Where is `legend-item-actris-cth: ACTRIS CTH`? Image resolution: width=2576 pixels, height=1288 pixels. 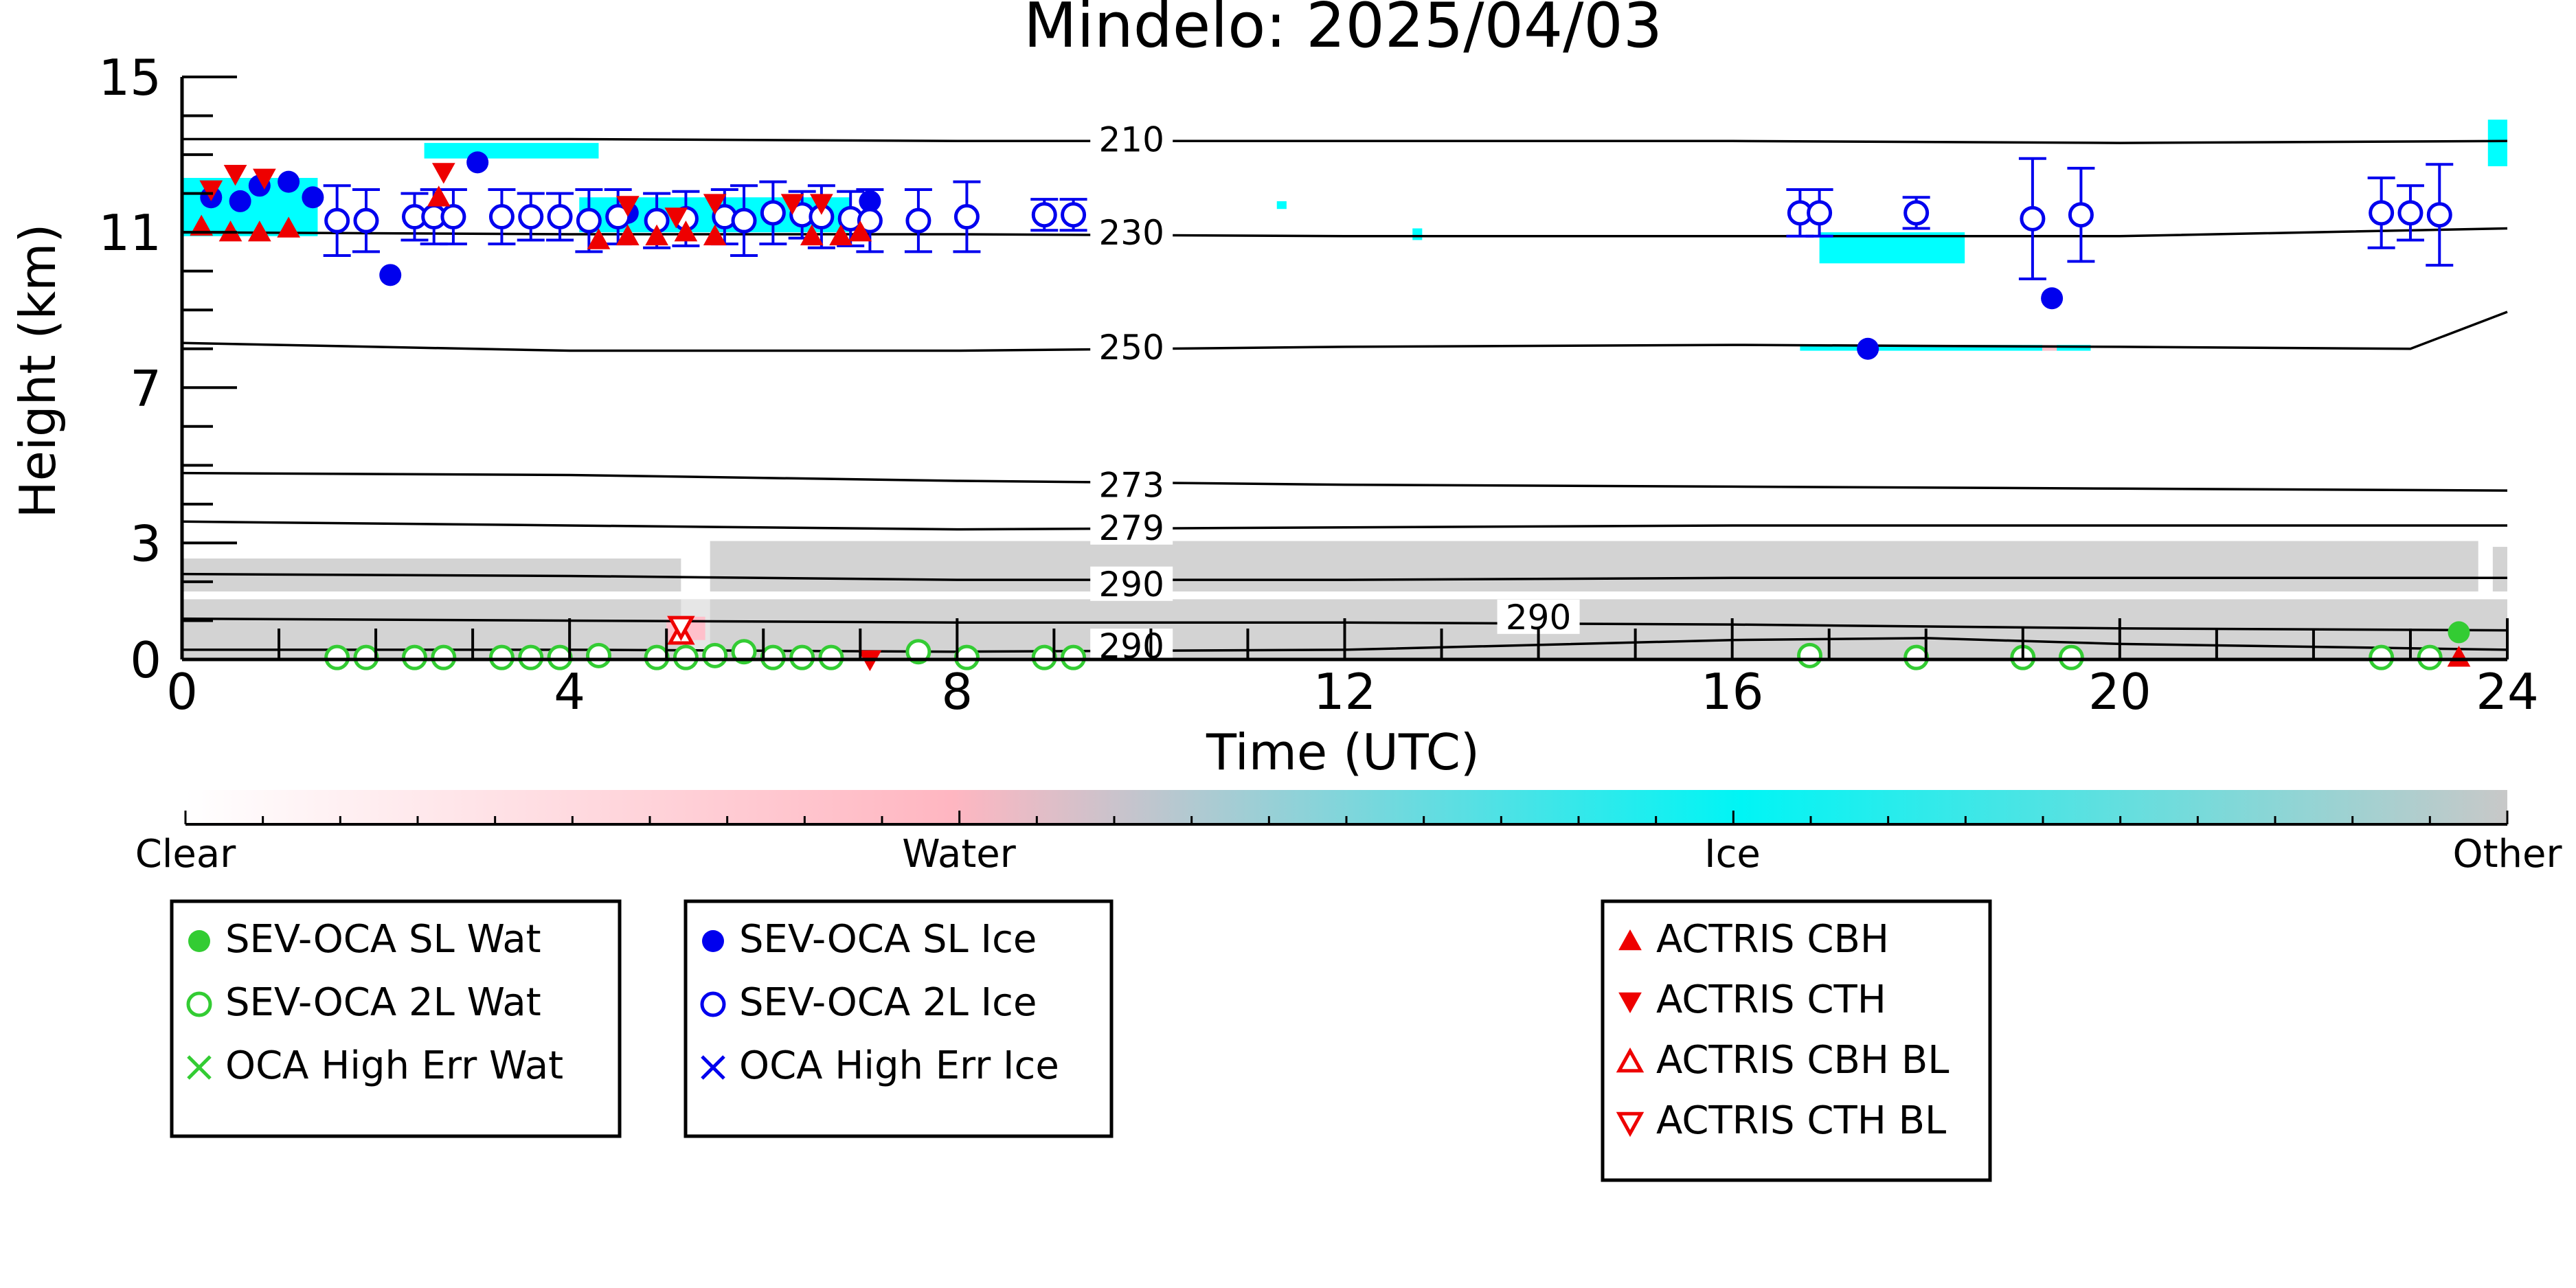
legend-item-actris-cth: ACTRIS CTH is located at coordinates (1752, 1000).